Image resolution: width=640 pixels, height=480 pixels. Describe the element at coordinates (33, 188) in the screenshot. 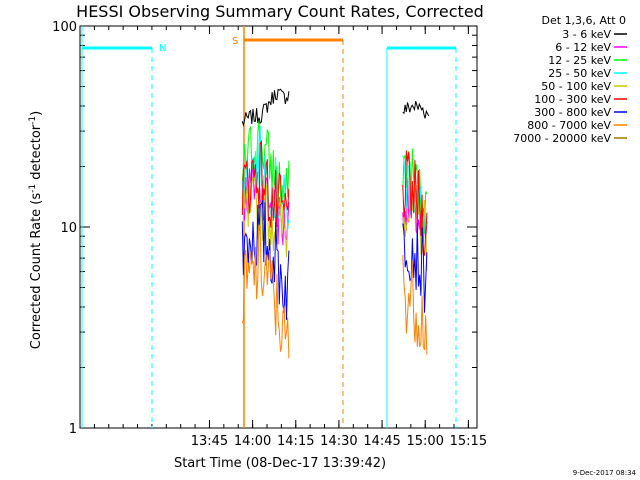

I see `y-axis-label-sup1: -1` at that location.